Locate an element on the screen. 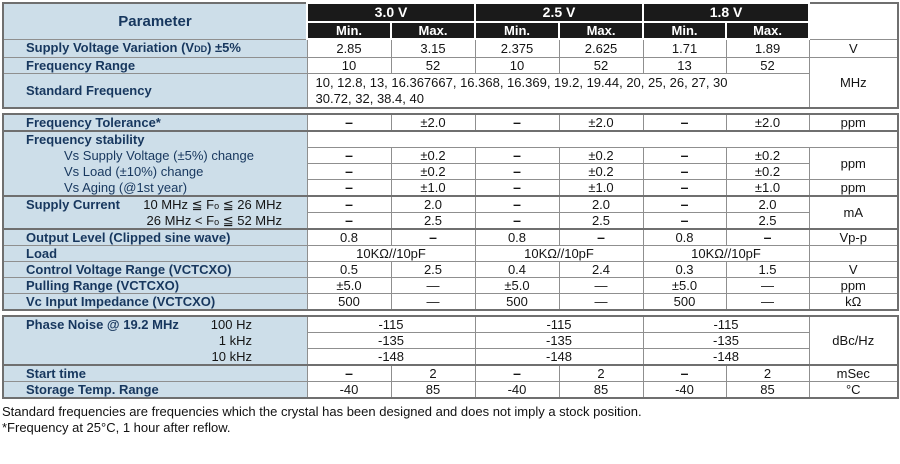 Image resolution: width=900 pixels, height=464 pixels. param-start-time: Start time is located at coordinates (155, 372).